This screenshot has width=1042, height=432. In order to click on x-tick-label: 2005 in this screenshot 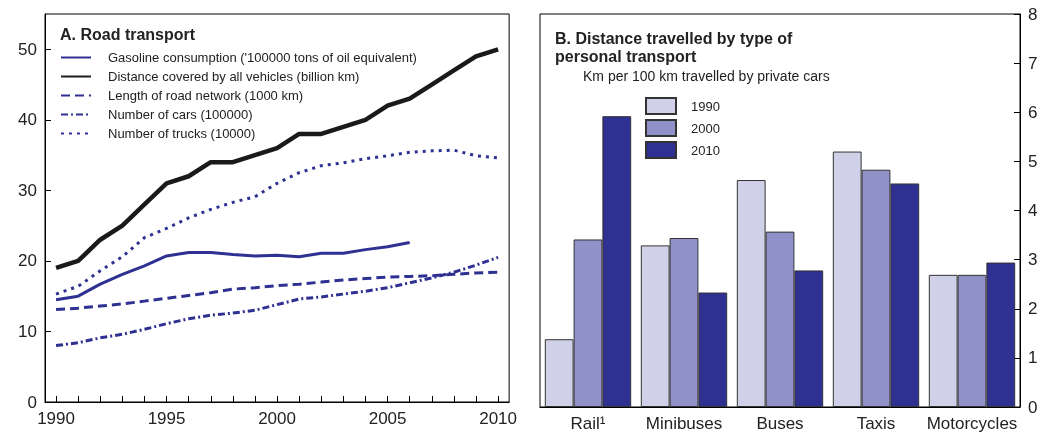, I will do `click(387, 418)`.